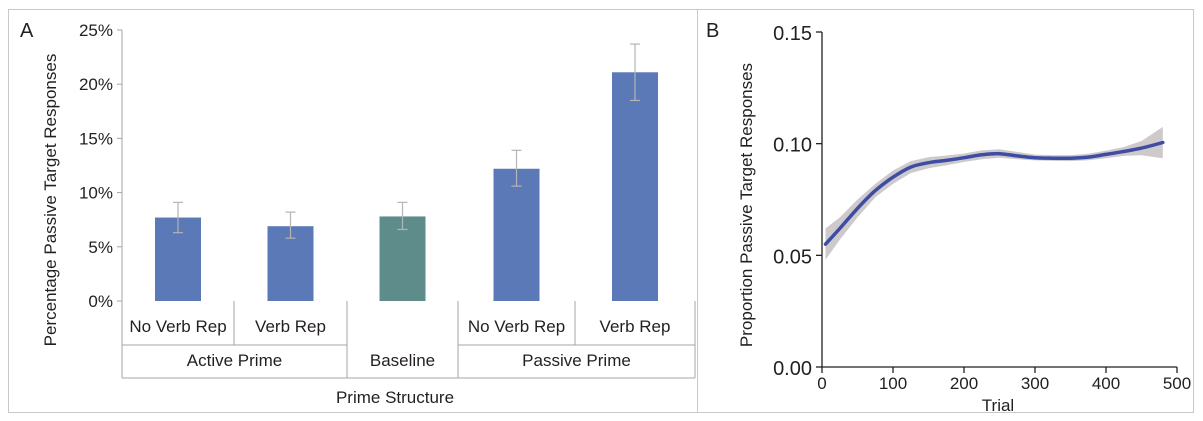 The width and height of the screenshot is (1203, 421). Describe the element at coordinates (96, 84) in the screenshot. I see `panel-a-y-tick-label: 20%` at that location.